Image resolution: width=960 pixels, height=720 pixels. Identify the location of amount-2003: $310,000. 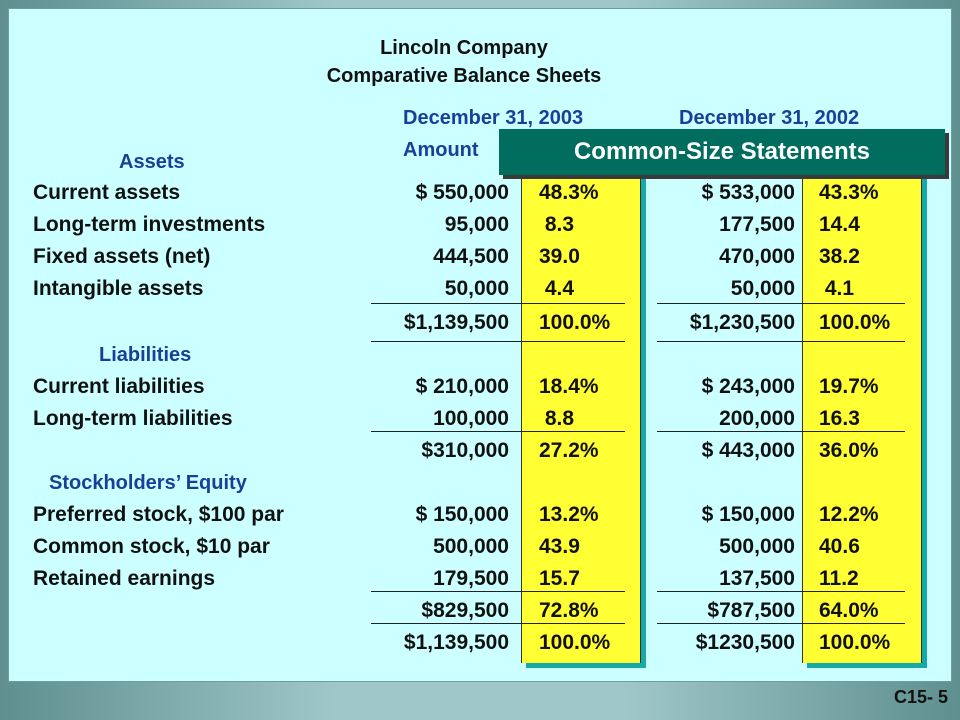
(465, 450).